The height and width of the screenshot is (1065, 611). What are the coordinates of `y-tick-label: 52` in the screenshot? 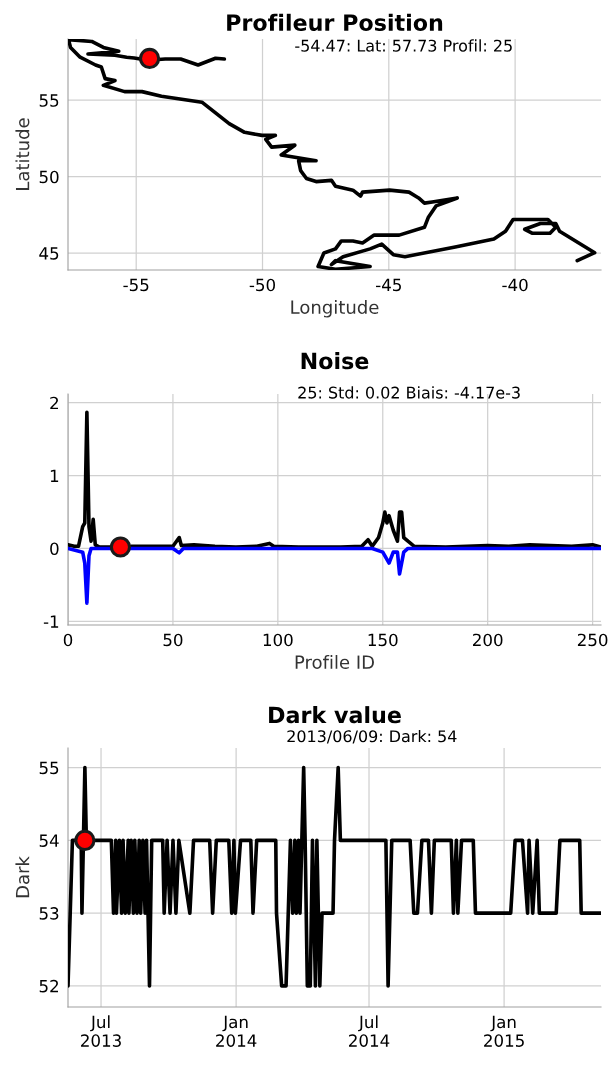 It's located at (48, 986).